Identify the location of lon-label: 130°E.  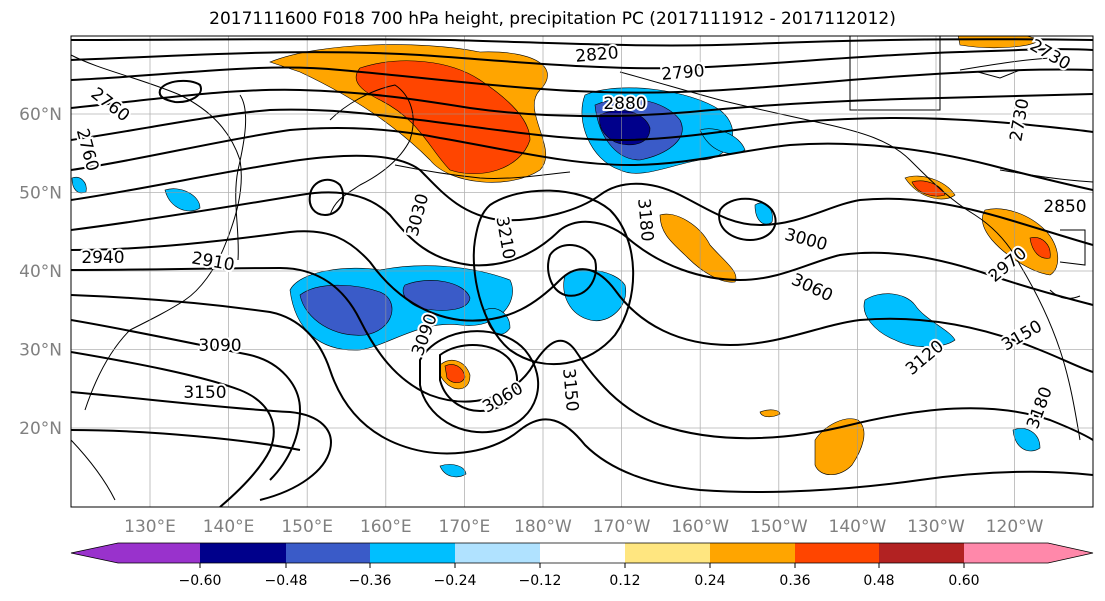
(150, 527).